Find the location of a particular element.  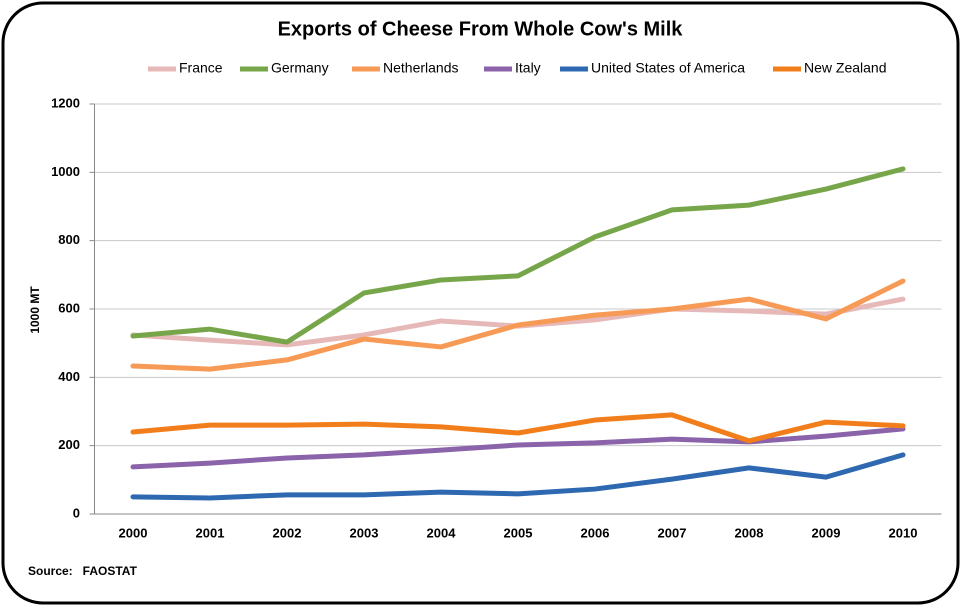

y-tick-label: 1000 is located at coordinates (65, 171).